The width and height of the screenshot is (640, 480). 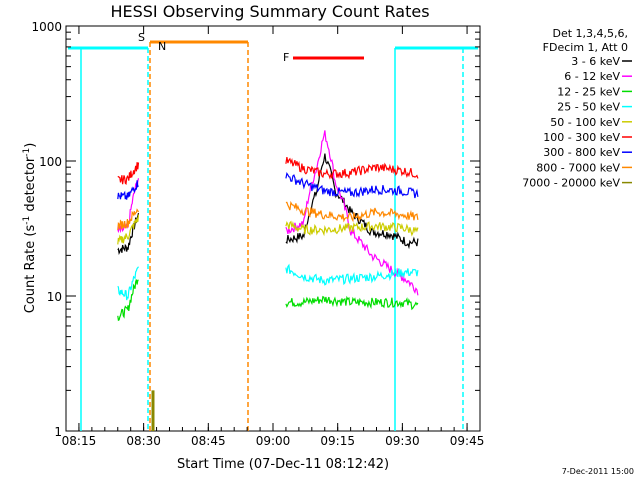 I want to click on legend-entry-5: 100 - 300 keV, so click(x=581, y=137).